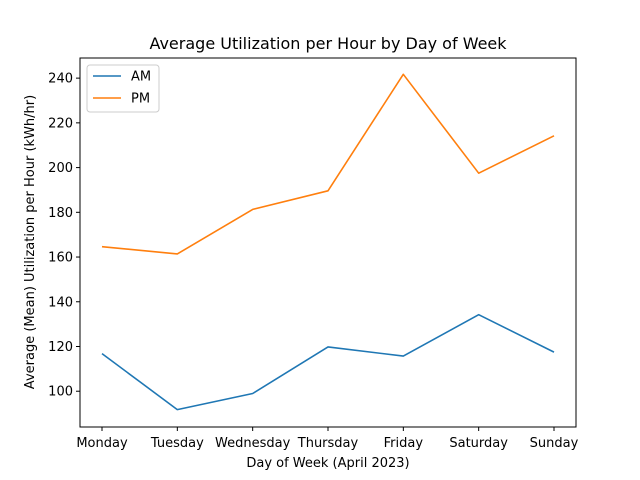 The image size is (640, 480). What do you see at coordinates (123, 88) in the screenshot?
I see `legend: AM PM` at bounding box center [123, 88].